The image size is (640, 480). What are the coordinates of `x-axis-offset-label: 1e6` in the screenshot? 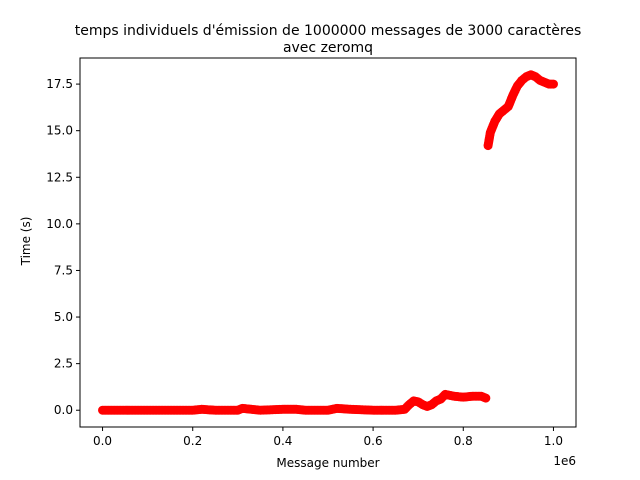 It's located at (564, 461).